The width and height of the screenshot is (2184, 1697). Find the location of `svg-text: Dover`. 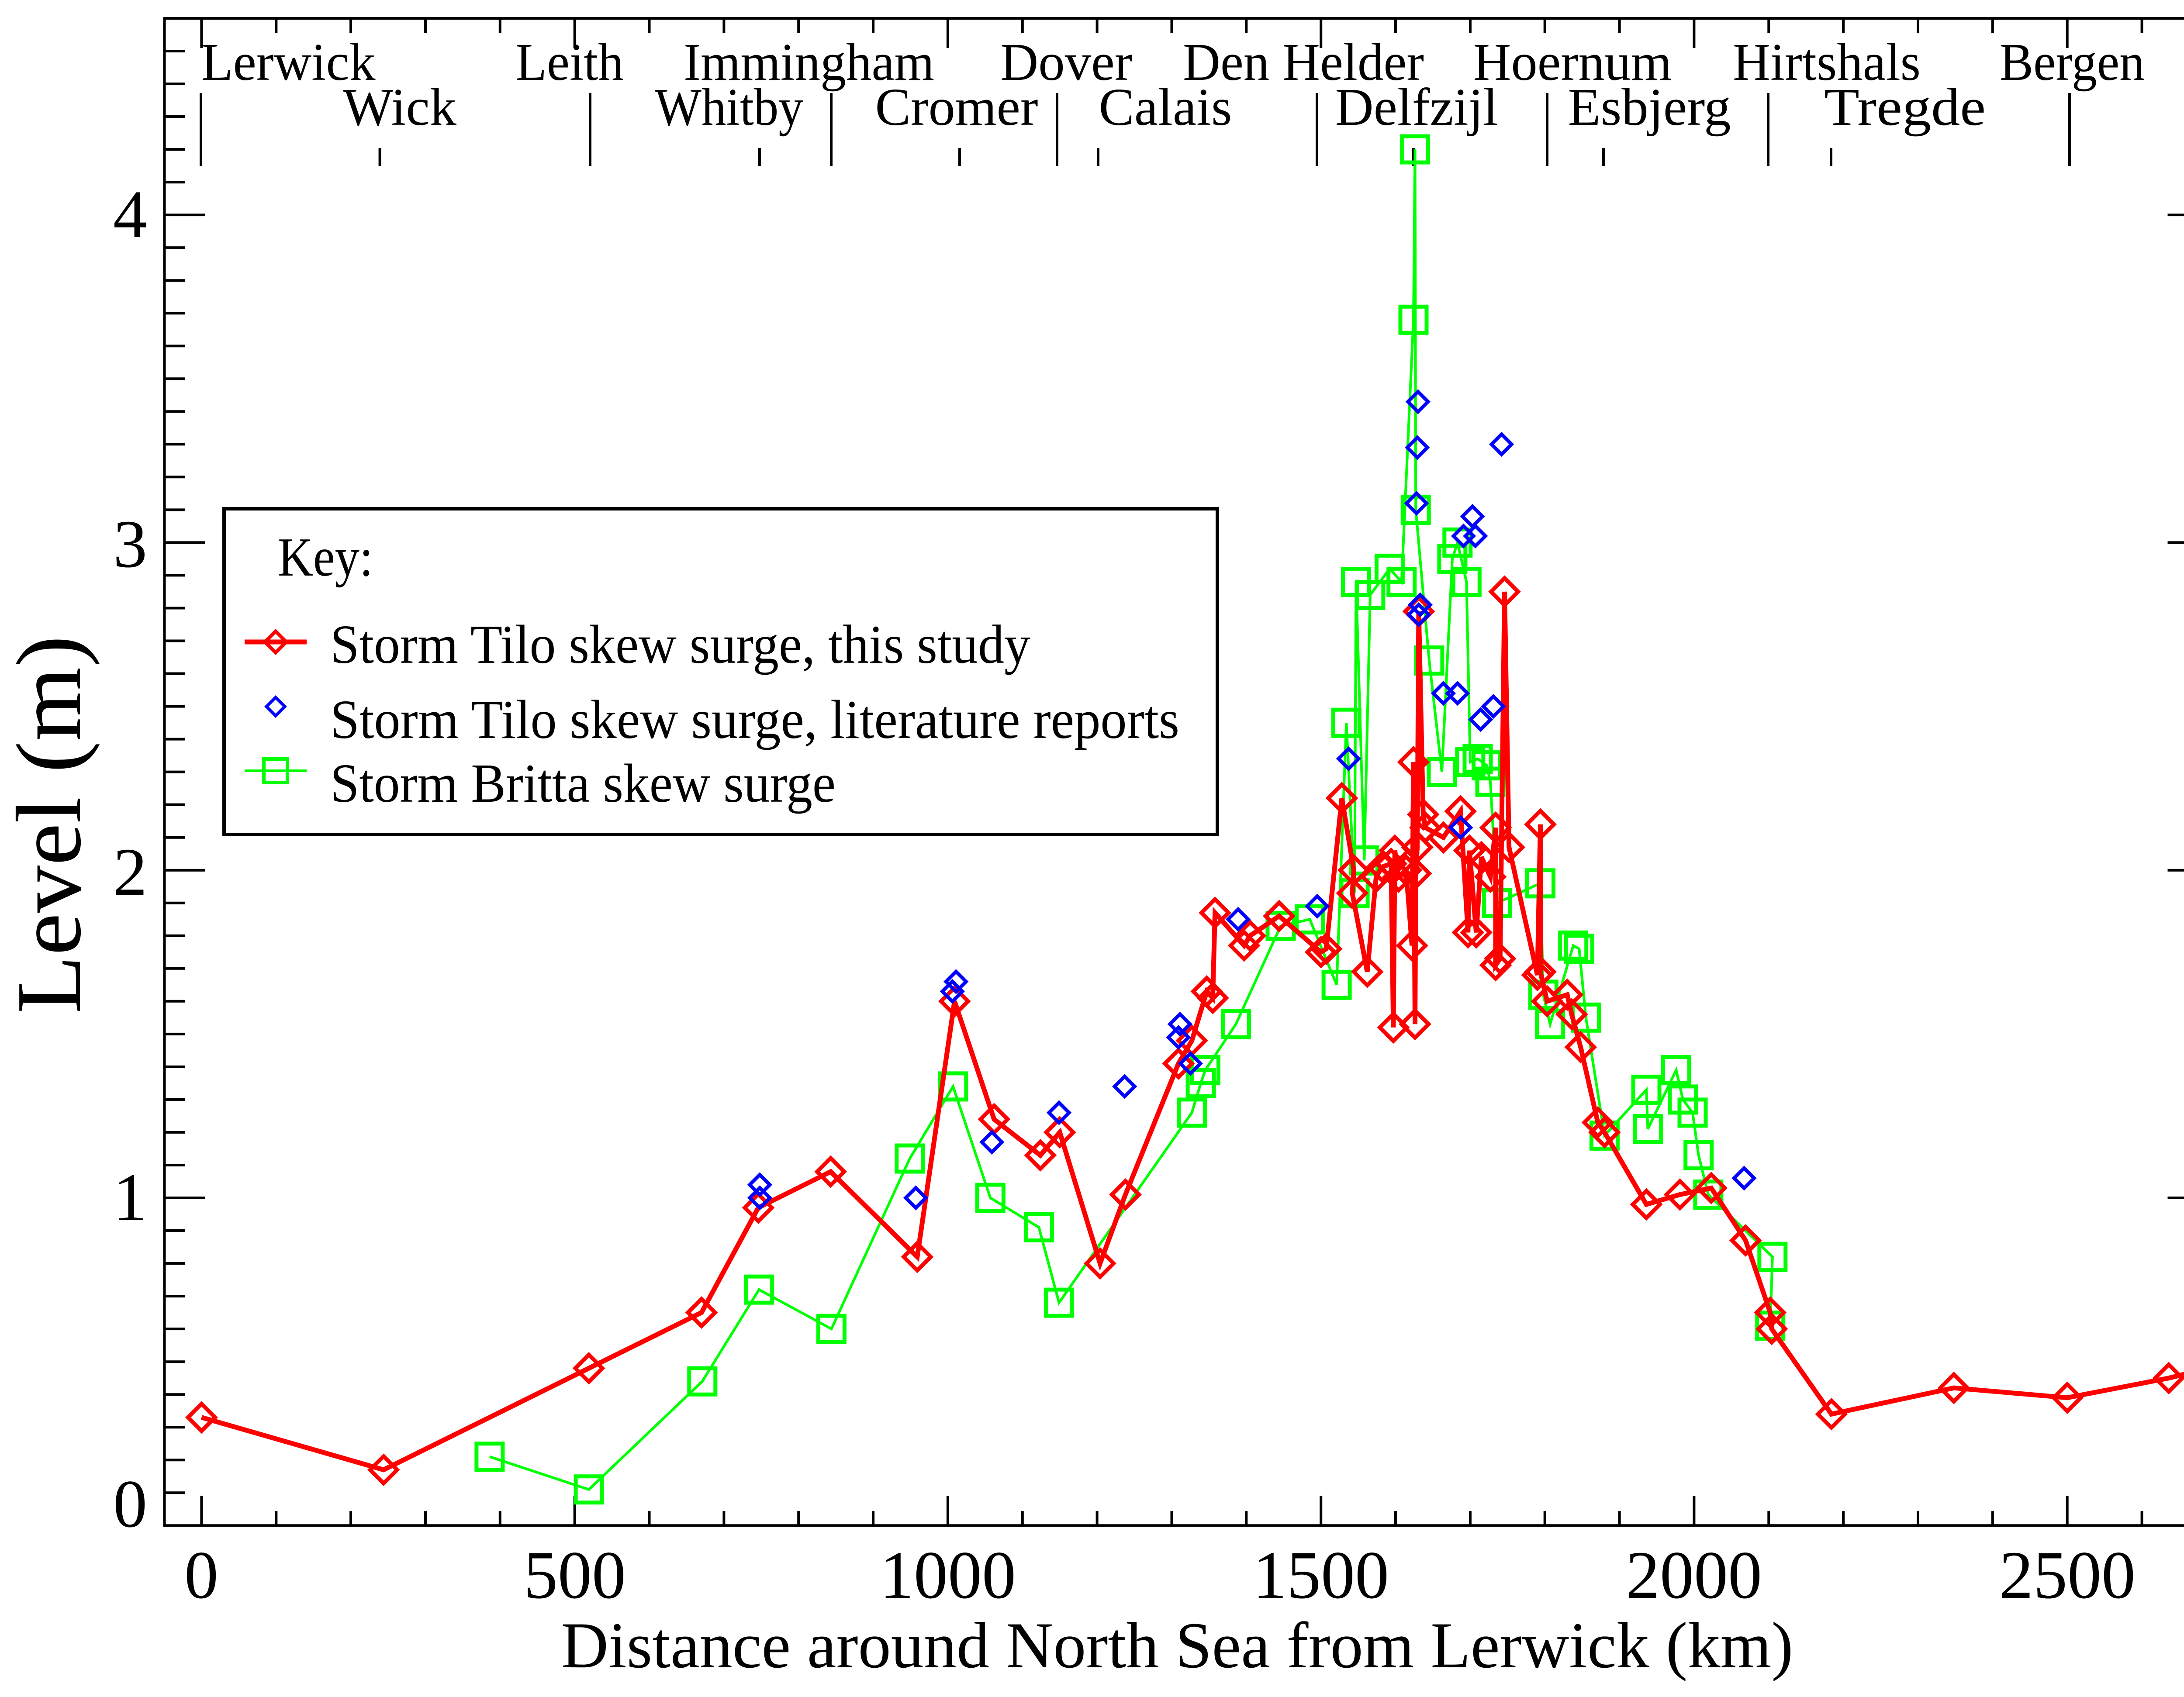

svg-text: Dover is located at coordinates (1066, 62).